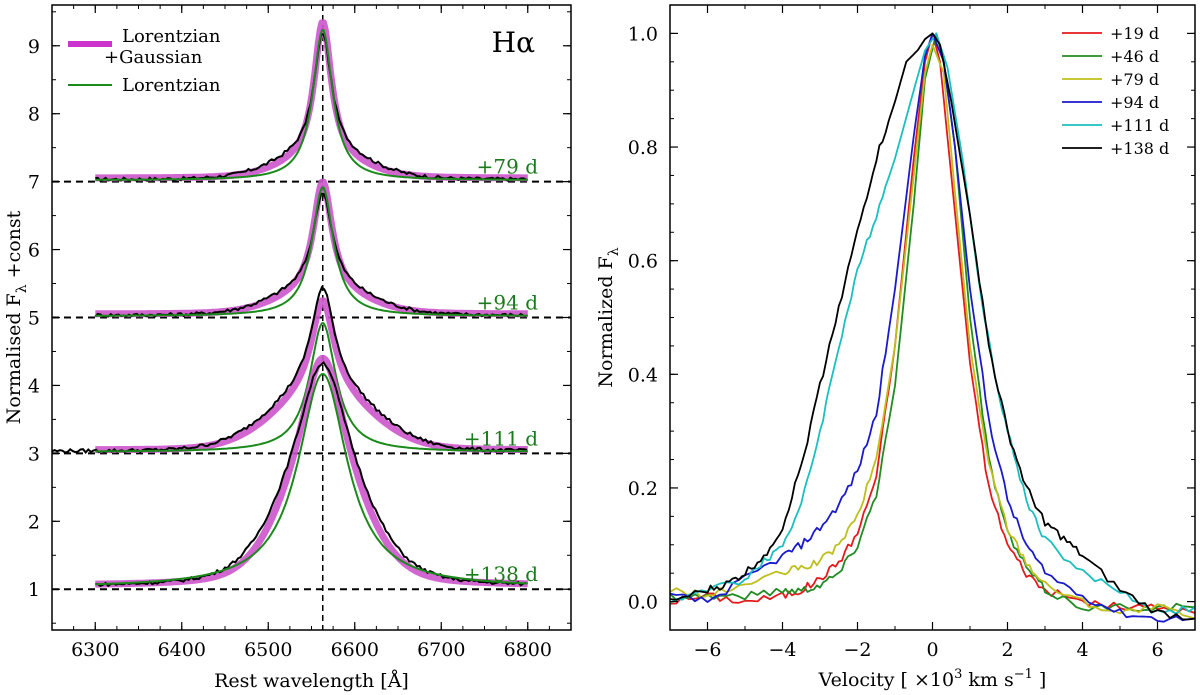  Describe the element at coordinates (501, 574) in the screenshot. I see `epoch-label-3: +138 d` at that location.